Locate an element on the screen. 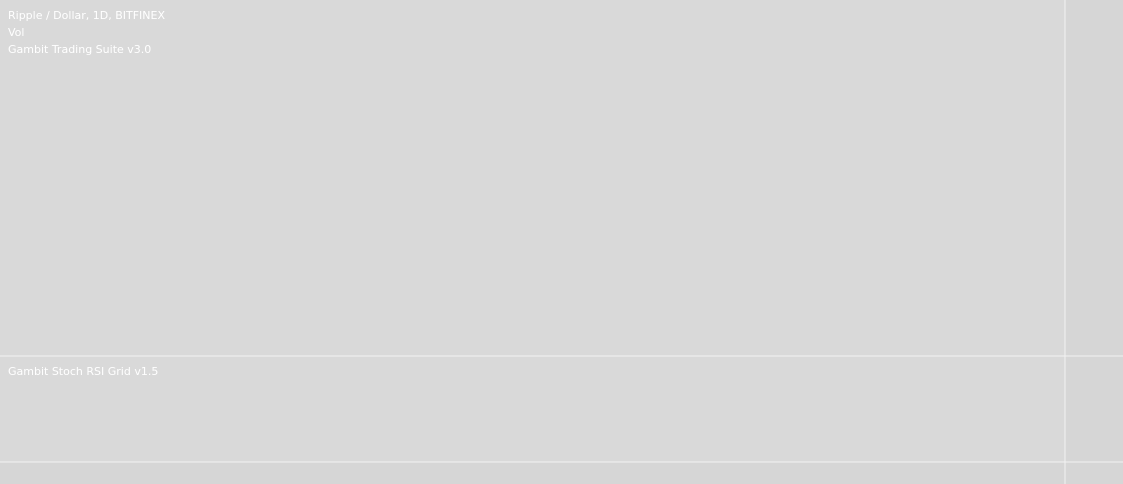  panel-title: Gambit Stoch RSI Grid v1.5 is located at coordinates (83, 371).